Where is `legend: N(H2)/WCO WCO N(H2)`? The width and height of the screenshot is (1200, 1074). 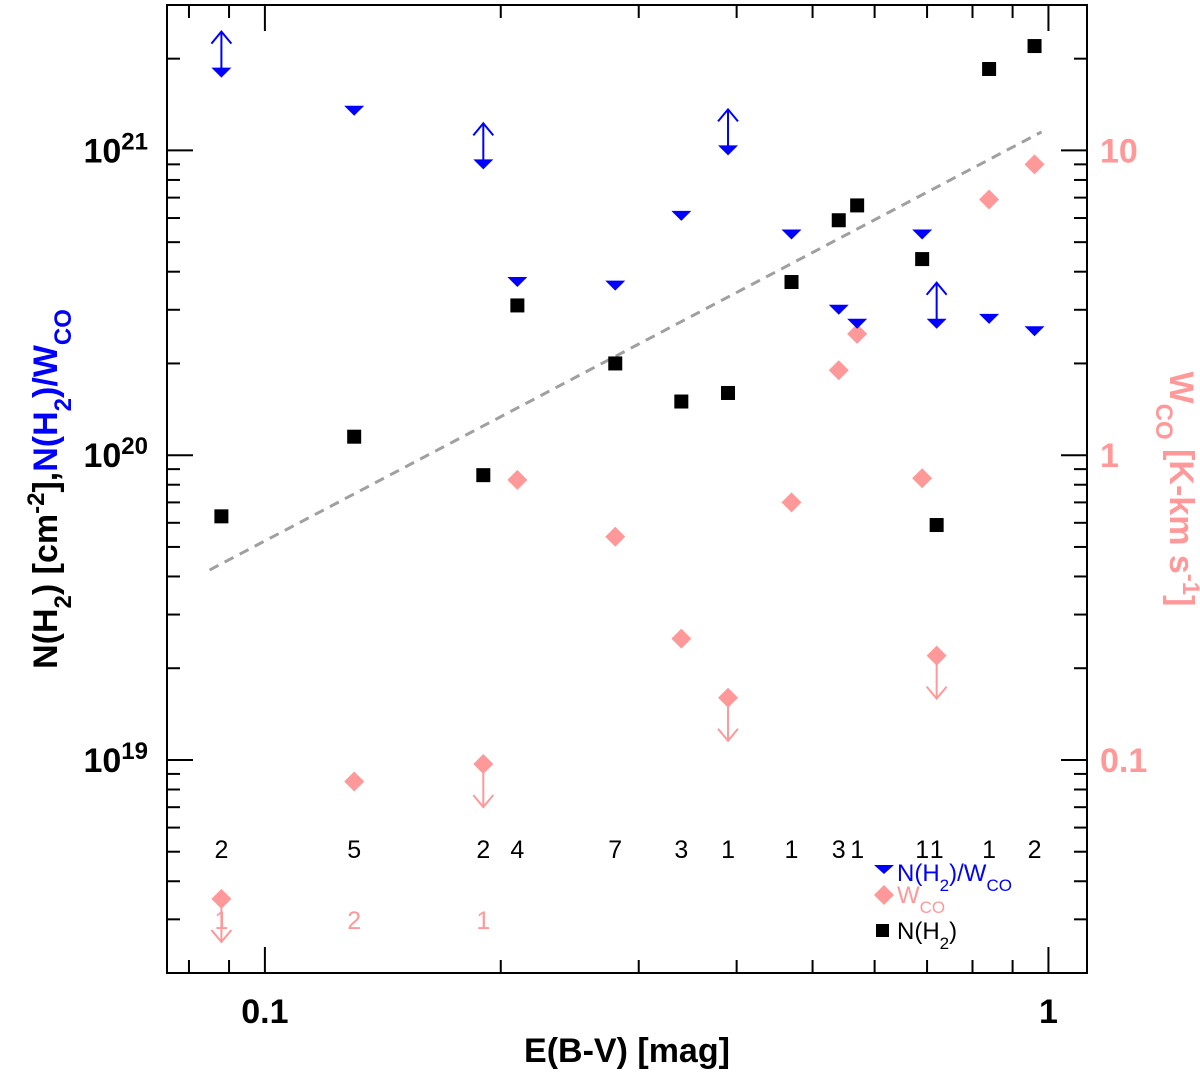
legend: N(H2)/WCO WCO N(H2) is located at coordinates (943, 906).